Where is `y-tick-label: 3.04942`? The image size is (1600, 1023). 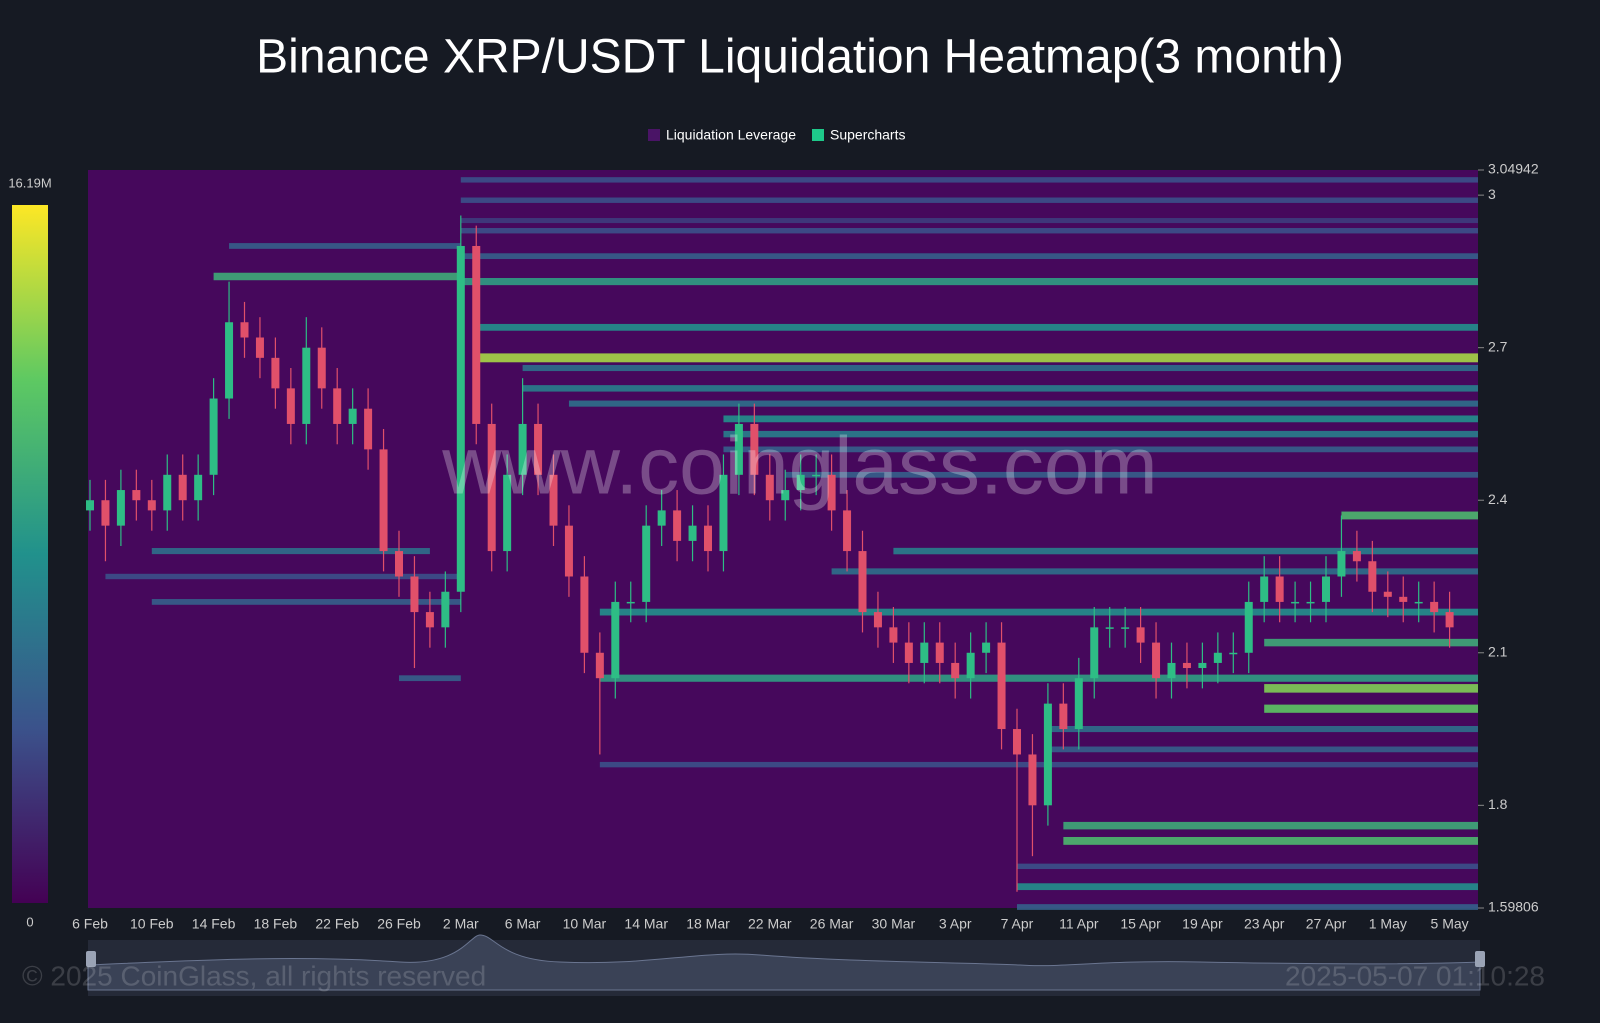
y-tick-label: 3.04942 is located at coordinates (1513, 169).